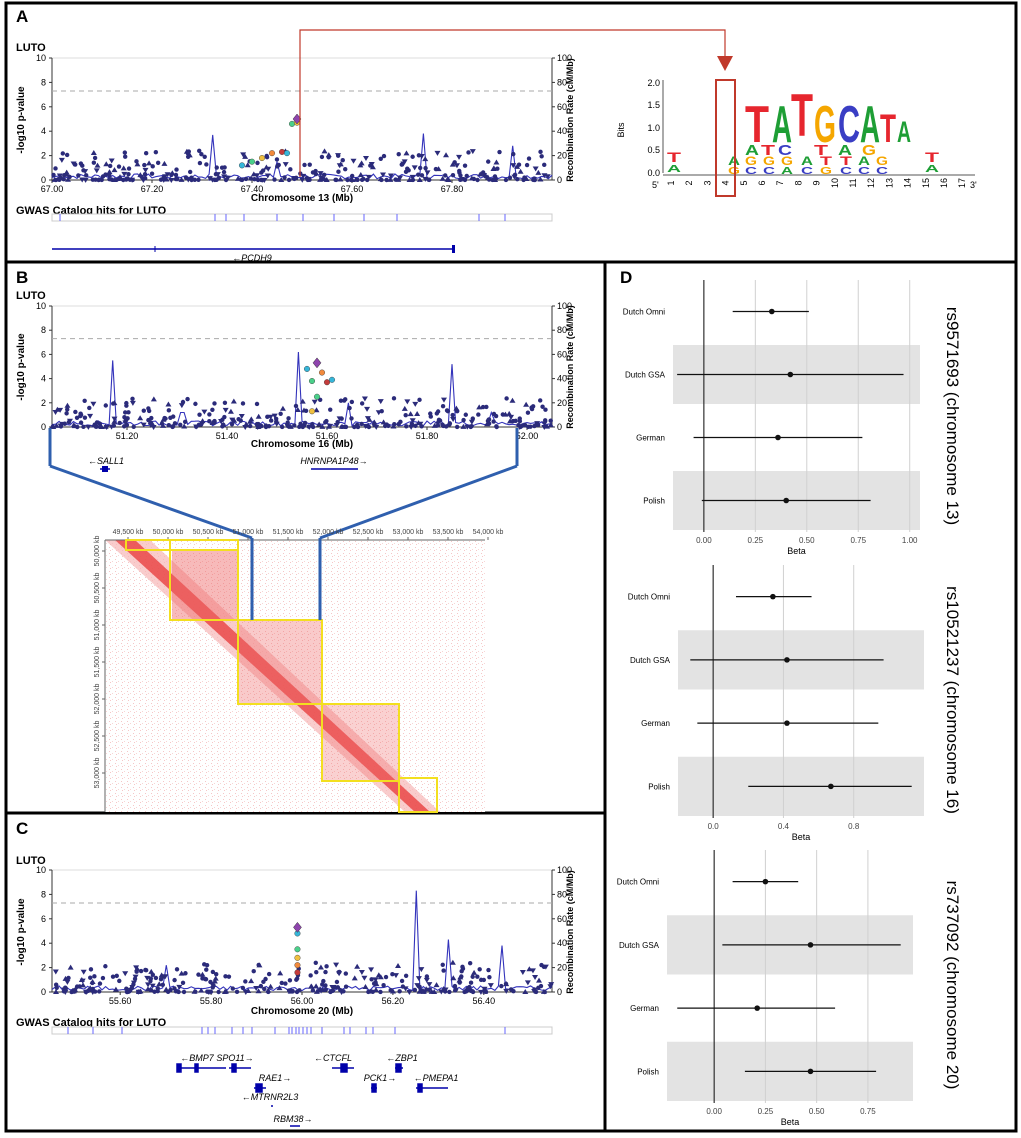  I want to click on cohort-label: German, so click(650, 438).